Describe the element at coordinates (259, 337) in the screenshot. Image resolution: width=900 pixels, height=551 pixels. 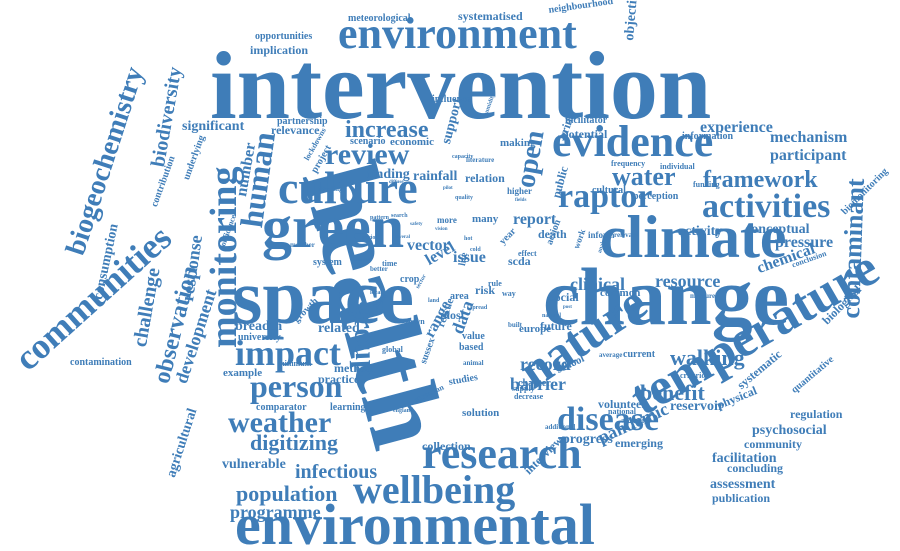
I see `cloud-word: university` at that location.